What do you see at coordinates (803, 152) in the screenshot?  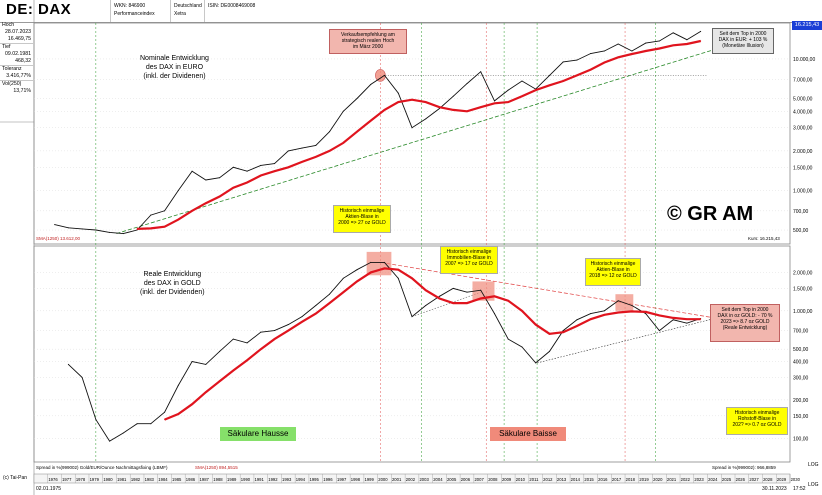 I see `ytick-label-0-5: 2.000,00` at bounding box center [803, 152].